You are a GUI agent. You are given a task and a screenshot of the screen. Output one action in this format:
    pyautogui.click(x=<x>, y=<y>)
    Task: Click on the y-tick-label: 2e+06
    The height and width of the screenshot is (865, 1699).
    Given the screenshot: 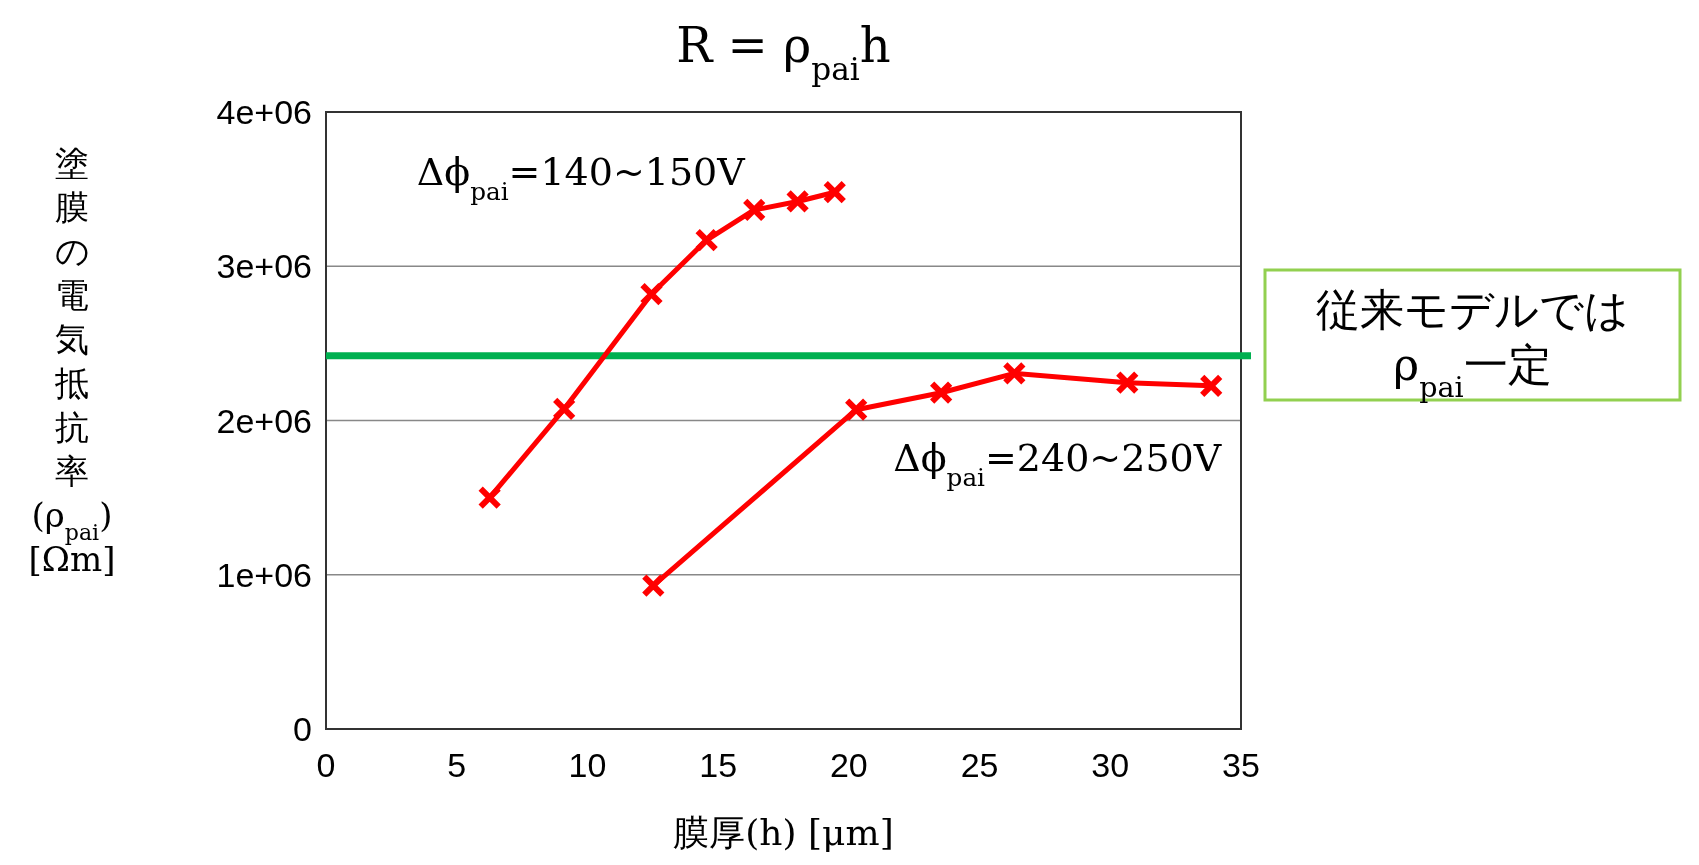 What is the action you would take?
    pyautogui.click(x=264, y=420)
    